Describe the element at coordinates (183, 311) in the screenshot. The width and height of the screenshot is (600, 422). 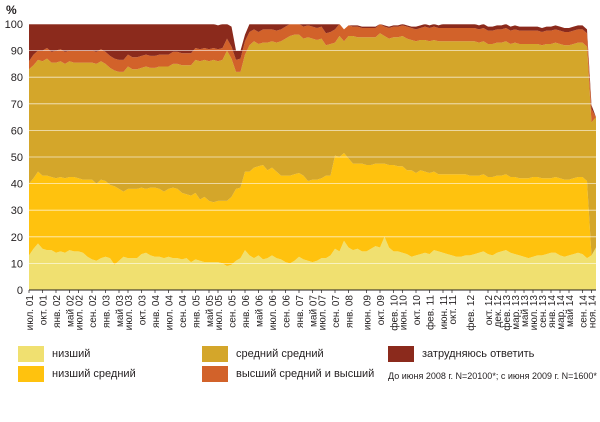
I see `x-tick-label: сен. 04` at that location.